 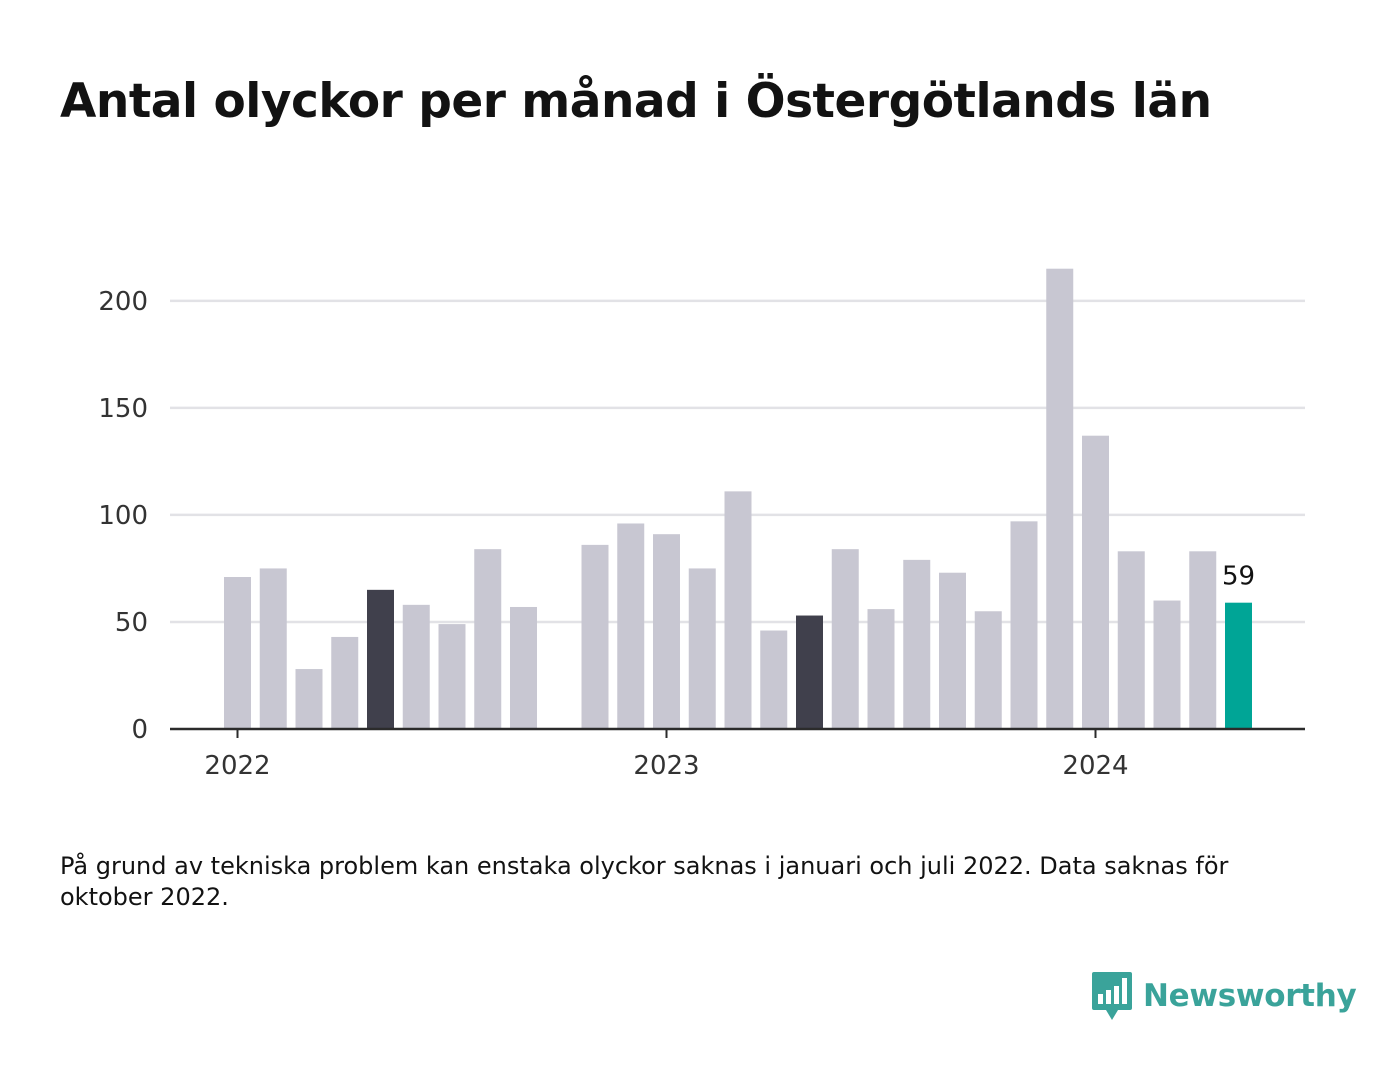 What do you see at coordinates (123, 409) in the screenshot?
I see `y-tick-label: 150` at bounding box center [123, 409].